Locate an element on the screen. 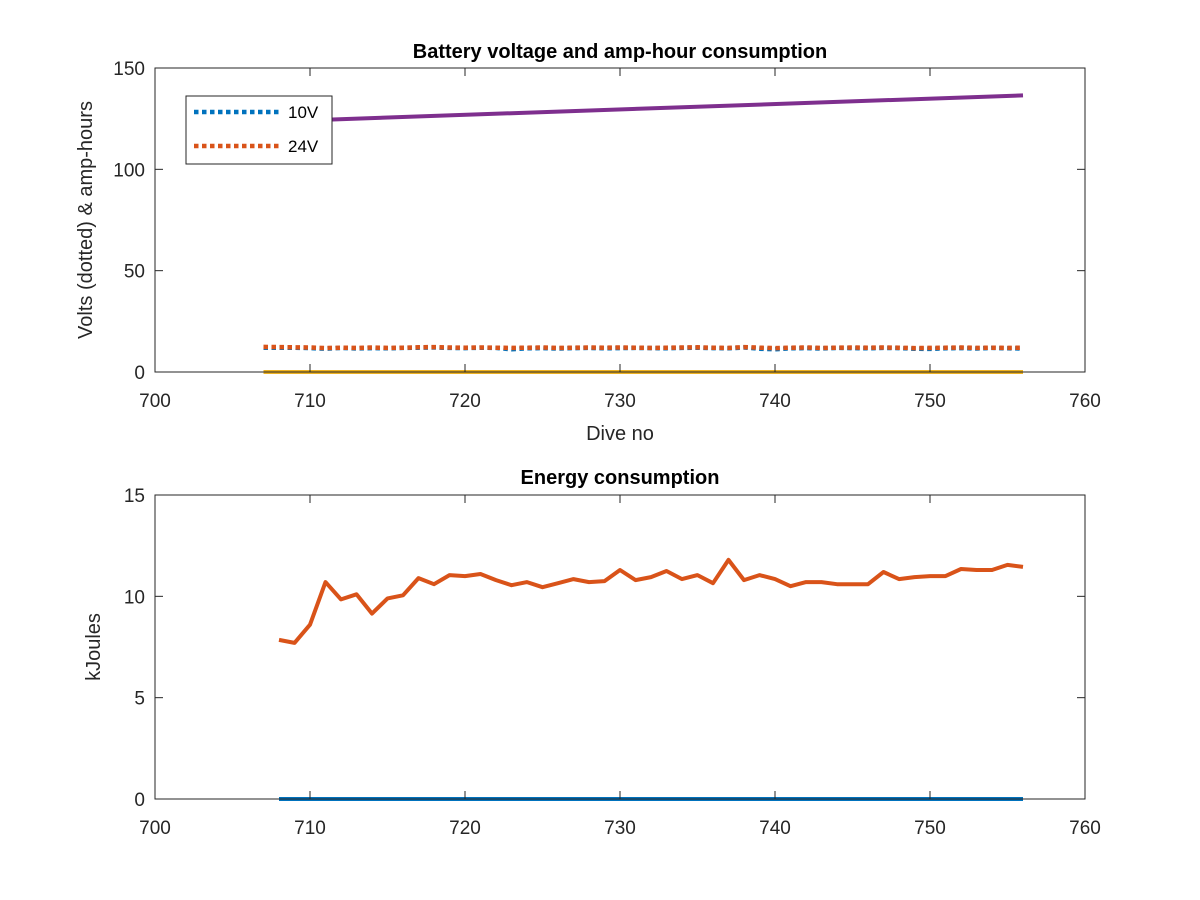 The height and width of the screenshot is (900, 1200). y-tick-label: 50 is located at coordinates (134, 272).